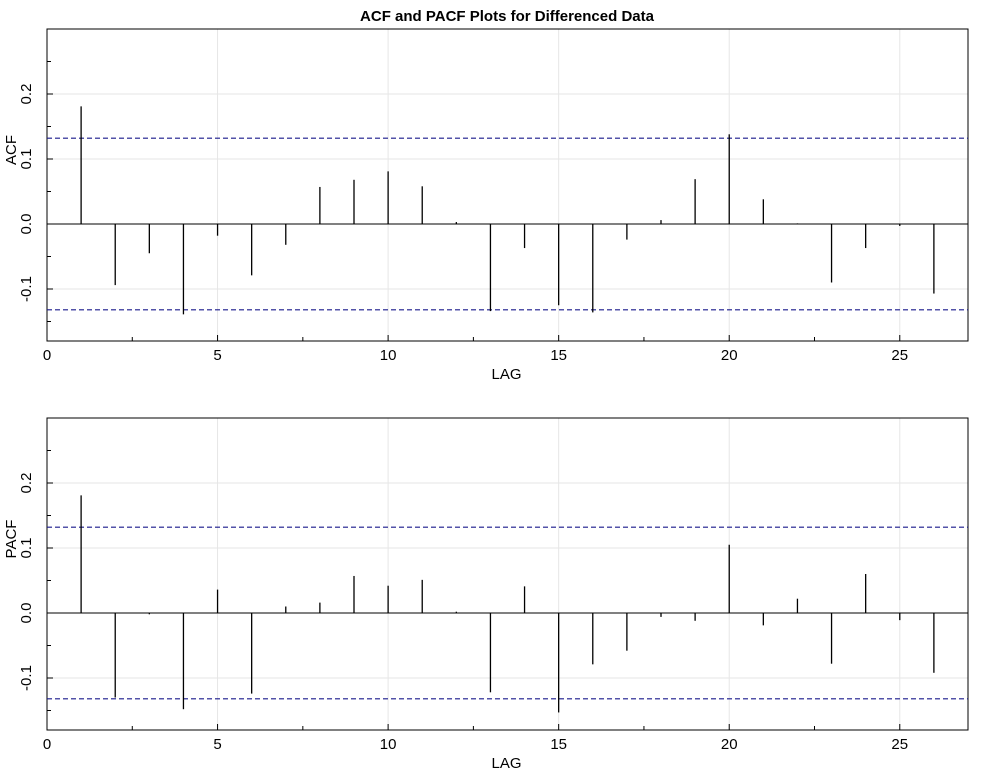 Image resolution: width=984 pixels, height=779 pixels. I want to click on acf-ytick-label-3: 0.2, so click(26, 94).